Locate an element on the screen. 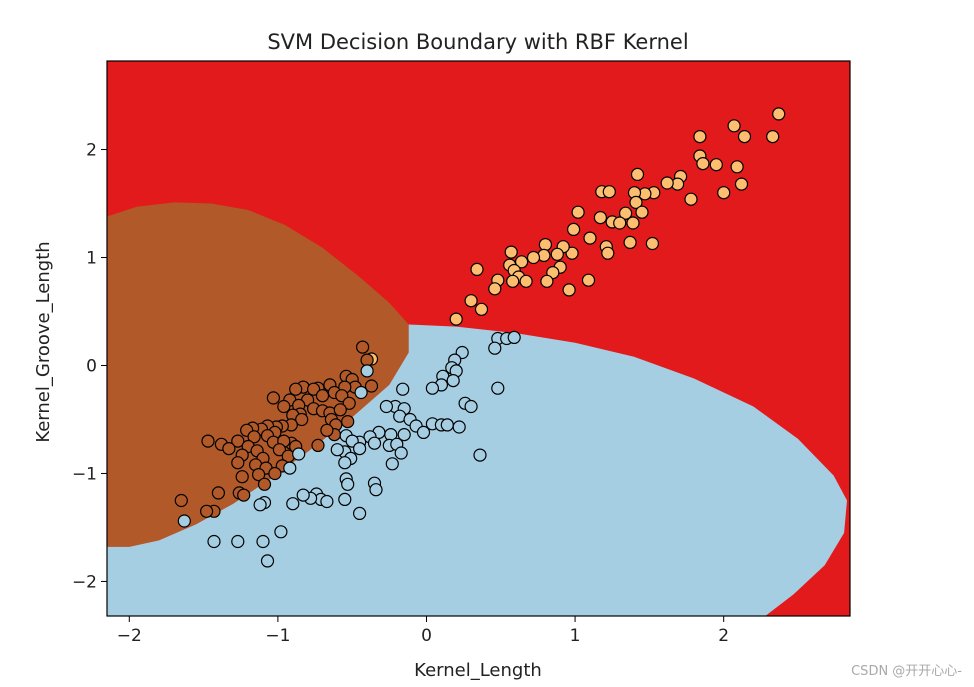 The image size is (974, 687). x-tick-label: 1 is located at coordinates (575, 636).